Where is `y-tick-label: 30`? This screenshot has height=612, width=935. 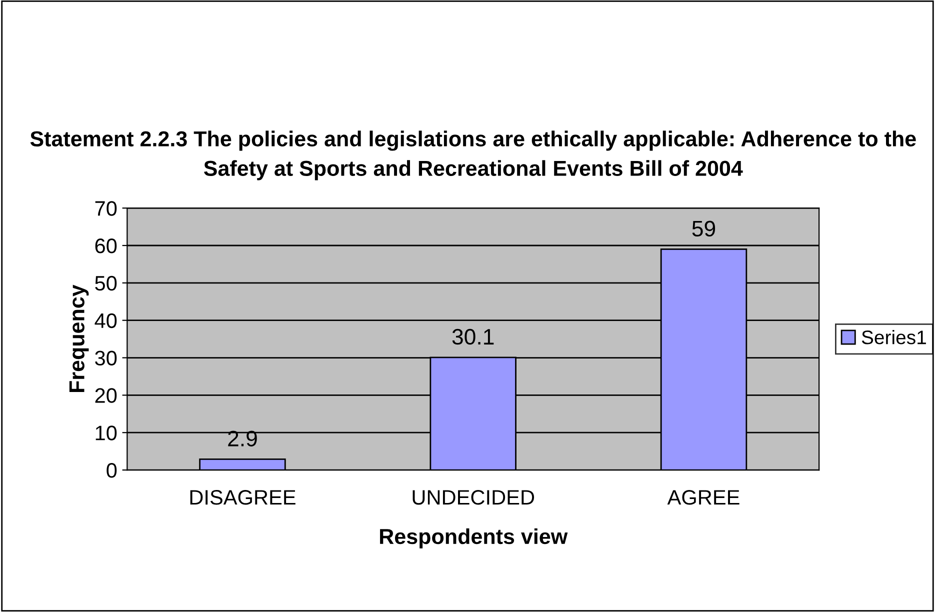 y-tick-label: 30 is located at coordinates (106, 358).